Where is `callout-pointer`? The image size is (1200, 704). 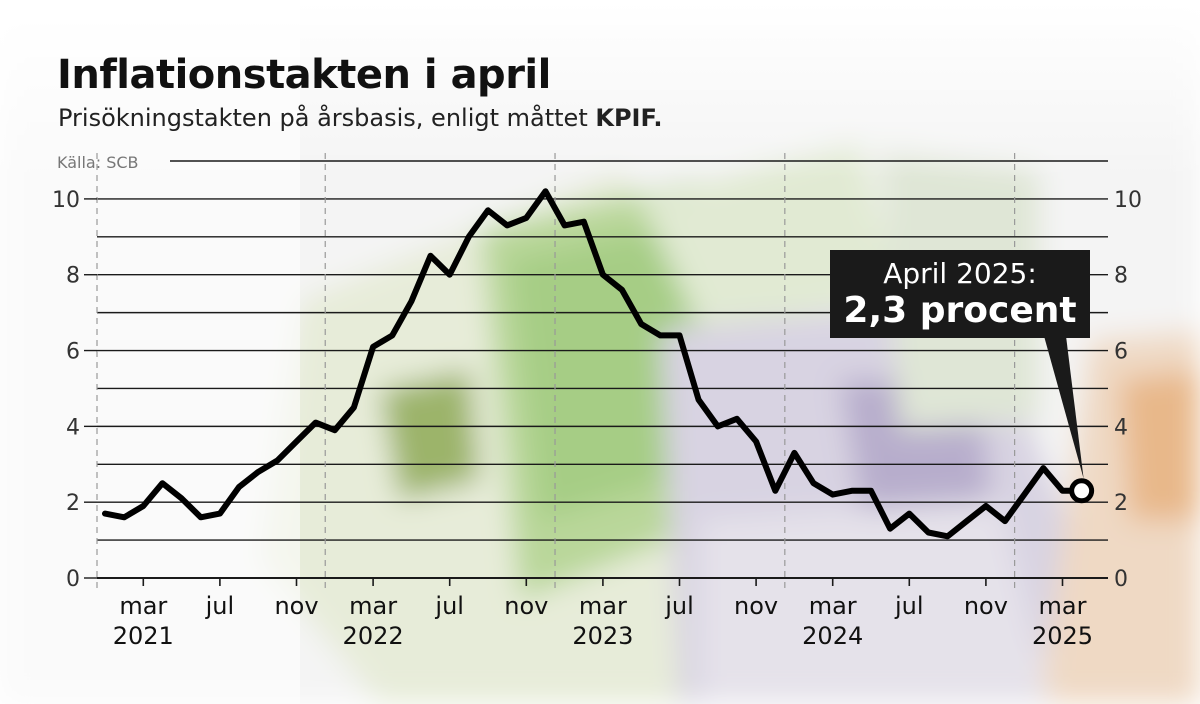 callout-pointer is located at coordinates (1064, 407).